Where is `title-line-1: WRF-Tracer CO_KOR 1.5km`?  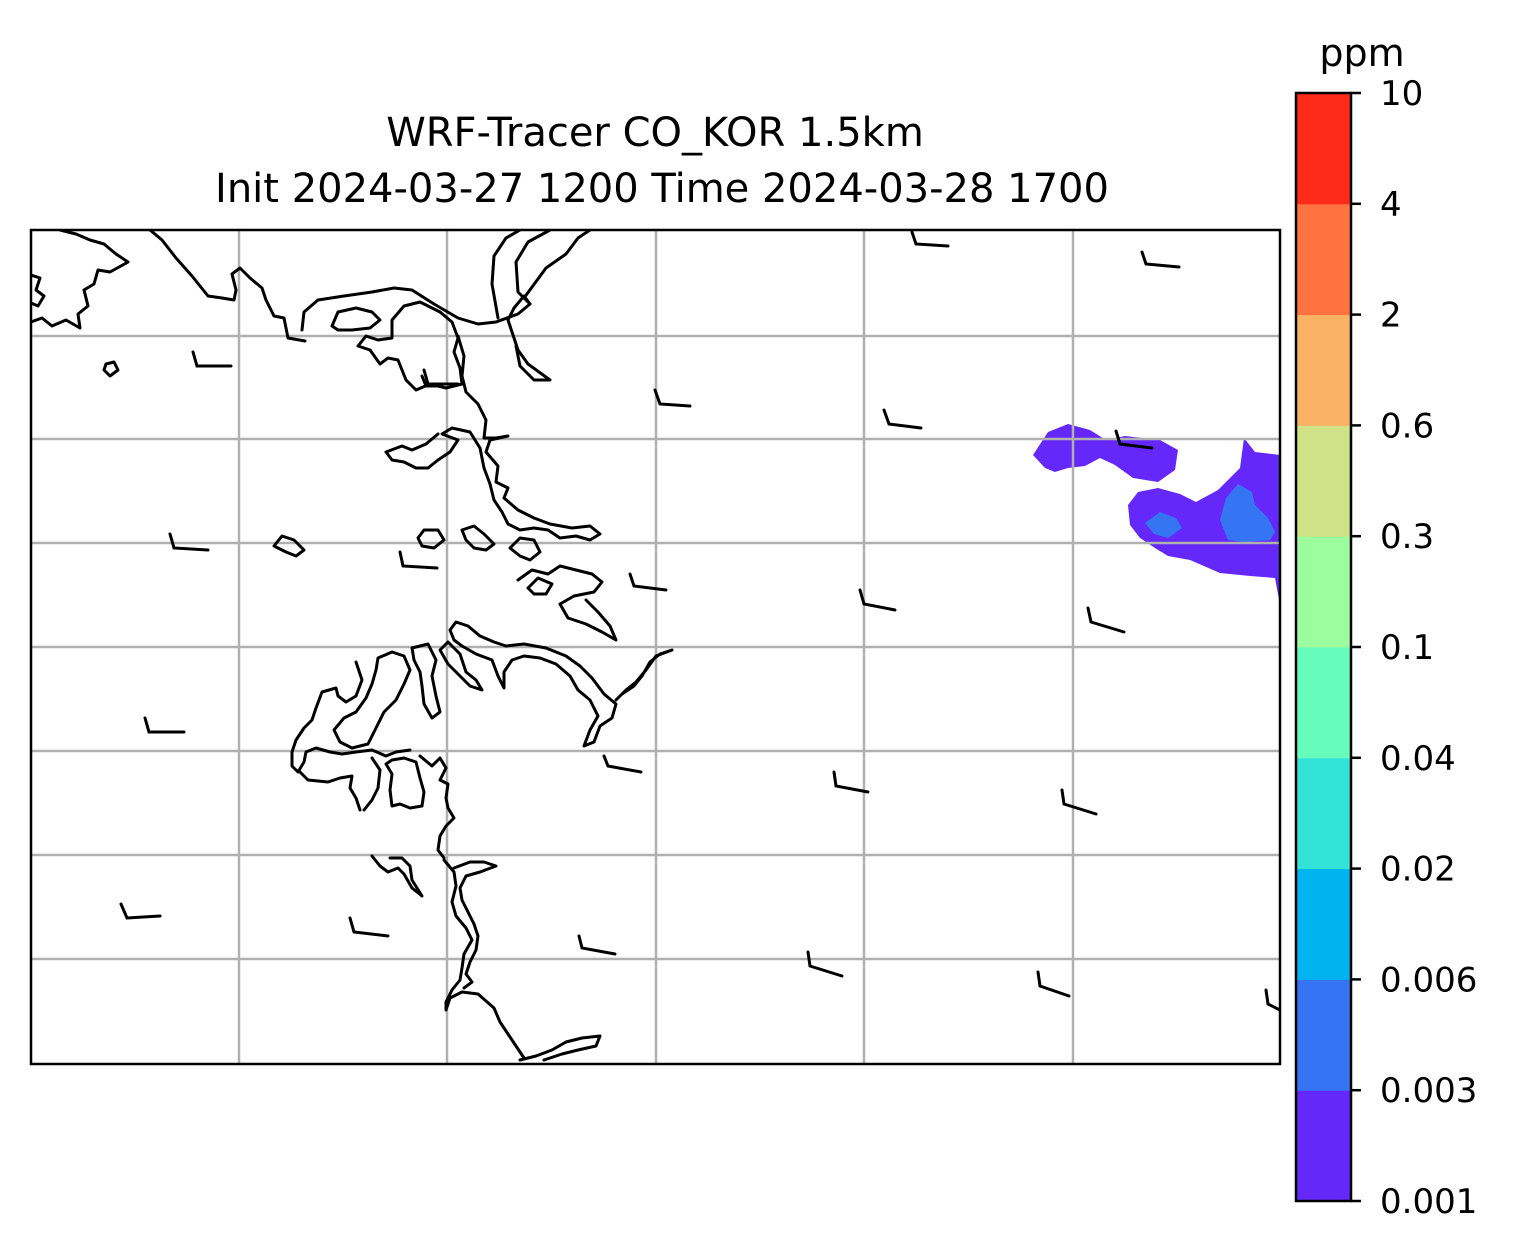
title-line-1: WRF-Tracer CO_KOR 1.5km is located at coordinates (655, 133).